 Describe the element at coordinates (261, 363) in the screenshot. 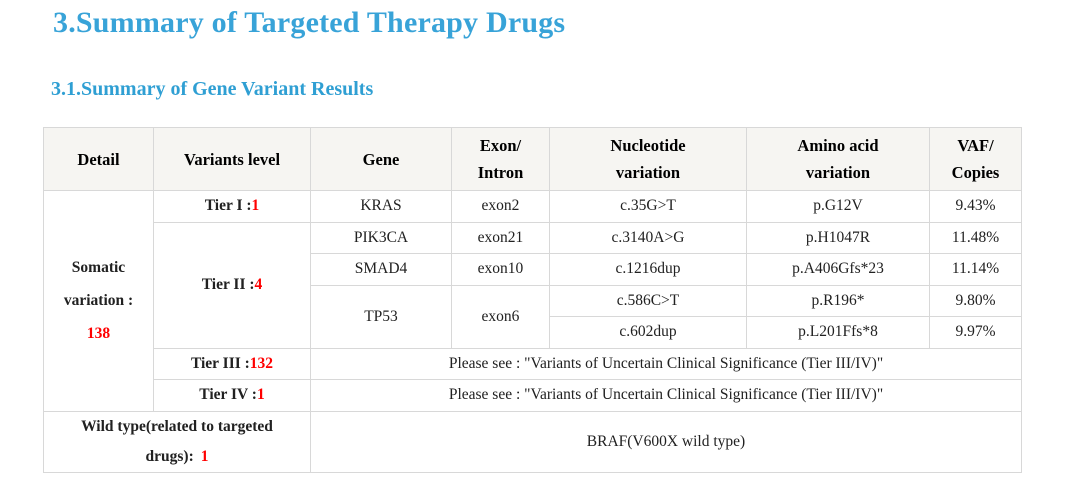

I see `tier3-count: 132` at that location.